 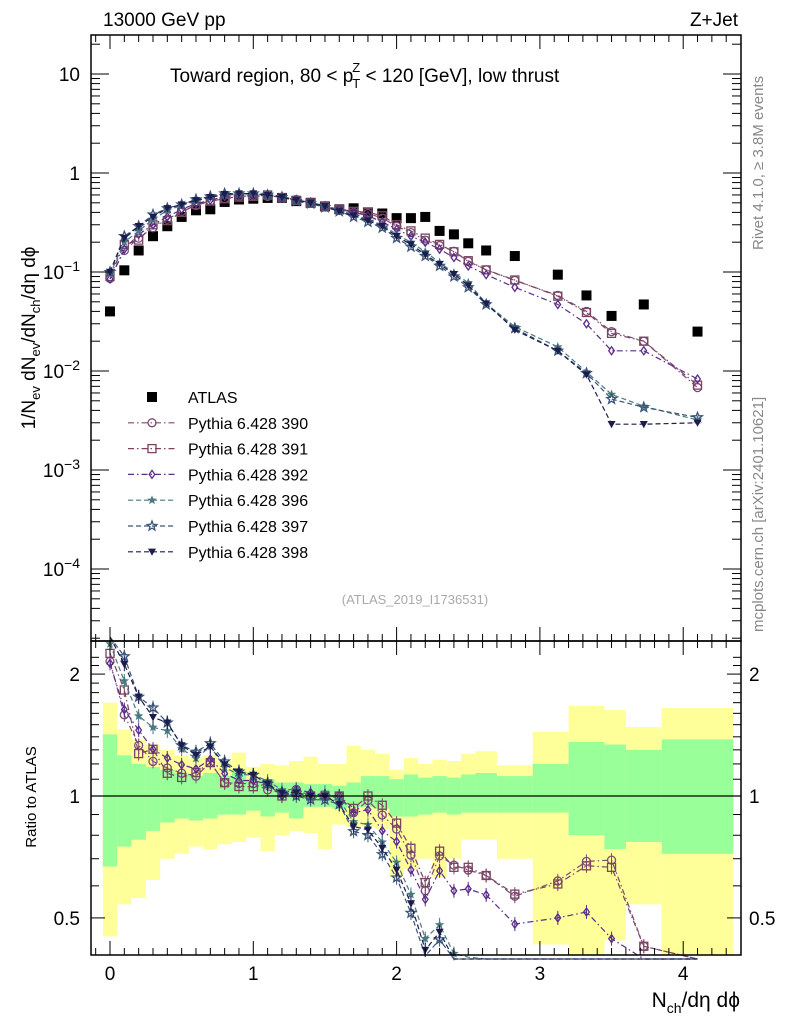 What do you see at coordinates (53, 570) in the screenshot?
I see `y-tick-base: 10` at bounding box center [53, 570].